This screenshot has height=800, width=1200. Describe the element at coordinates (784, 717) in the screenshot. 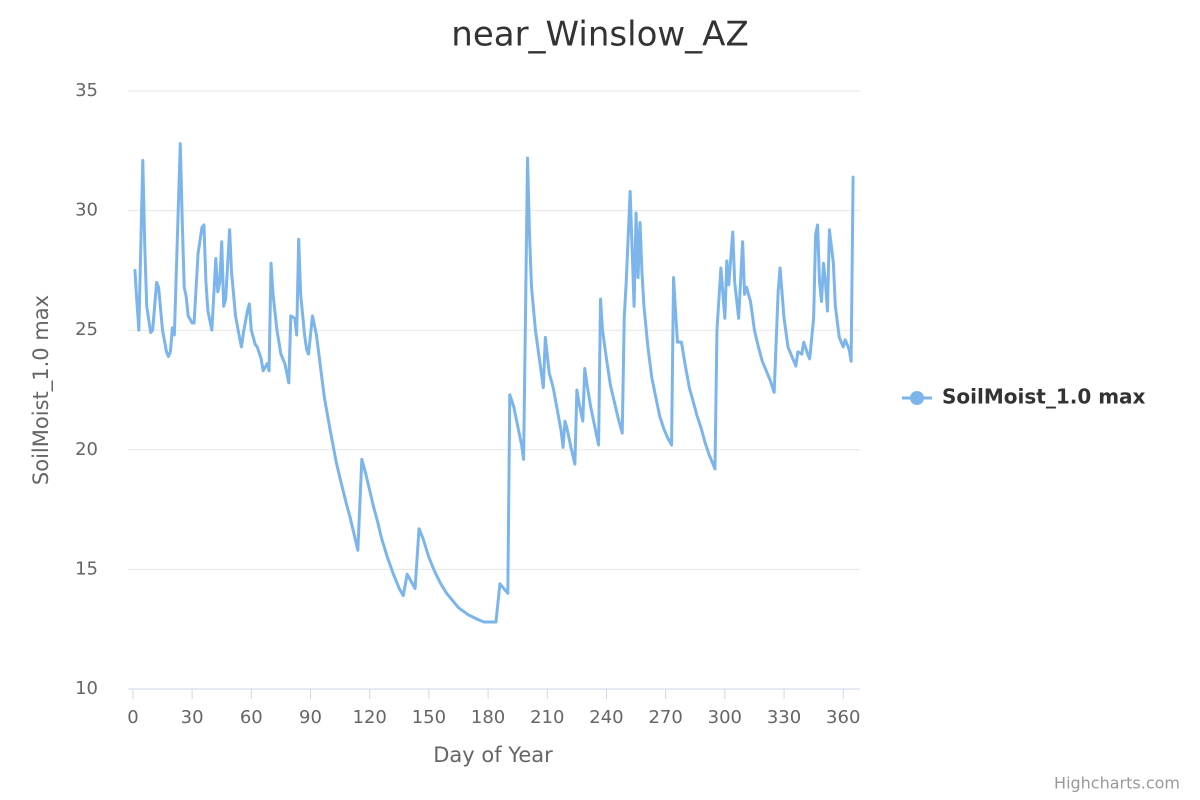

I see `x-tick-label: 330` at that location.